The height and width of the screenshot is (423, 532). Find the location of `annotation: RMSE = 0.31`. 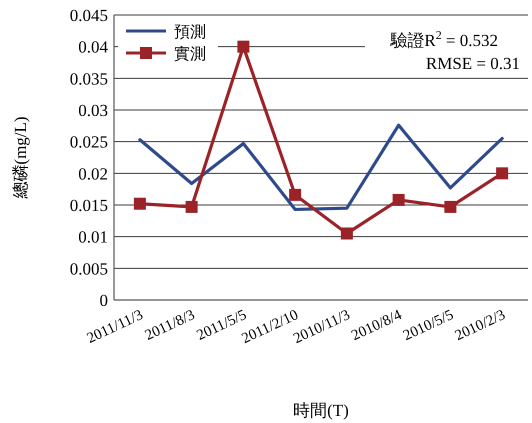

annotation: RMSE = 0.31 is located at coordinates (473, 63).